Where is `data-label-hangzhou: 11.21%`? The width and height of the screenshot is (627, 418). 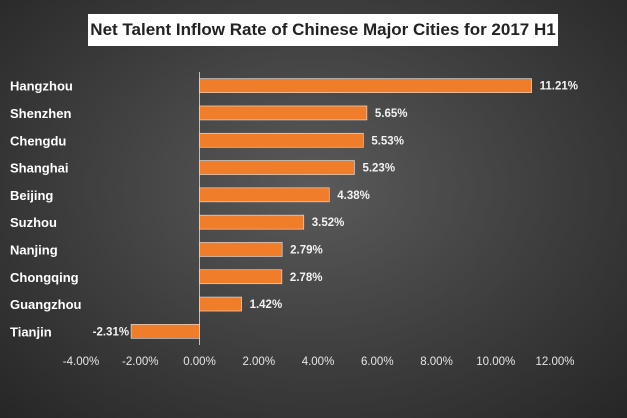
data-label-hangzhou: 11.21% is located at coordinates (559, 87).